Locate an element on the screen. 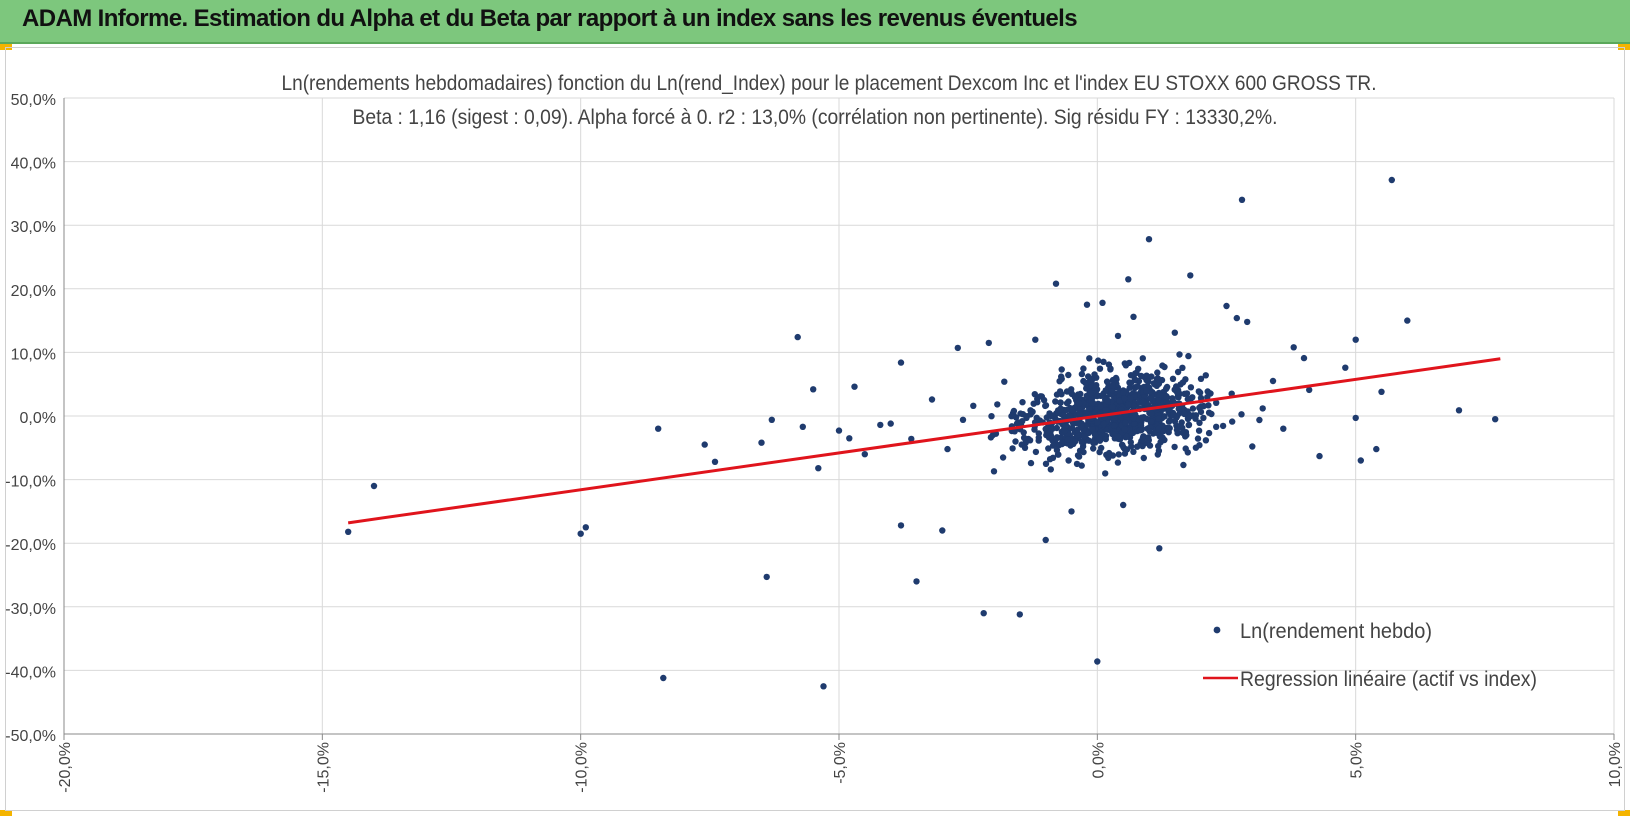 This screenshot has height=816, width=1630. x-tick-label: -20,0% is located at coordinates (65, 767).